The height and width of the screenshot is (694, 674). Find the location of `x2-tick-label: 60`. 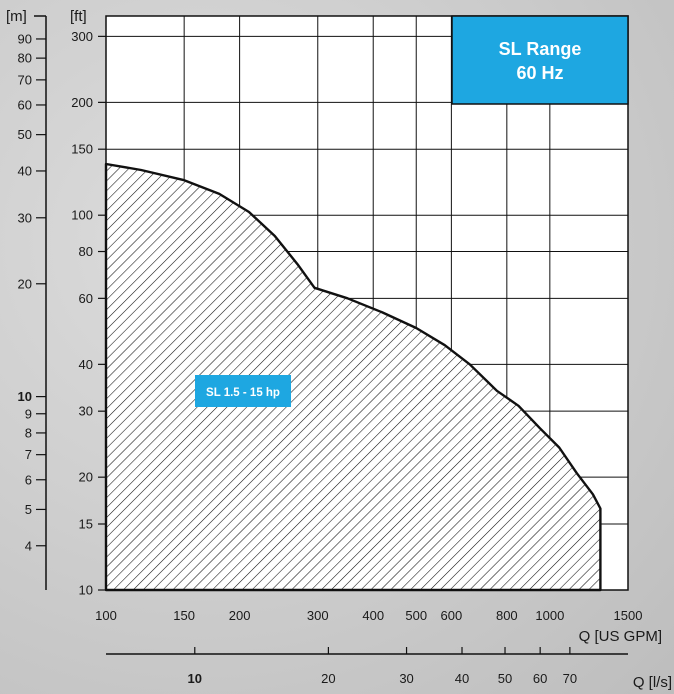

x2-tick-label: 60 is located at coordinates (540, 678).